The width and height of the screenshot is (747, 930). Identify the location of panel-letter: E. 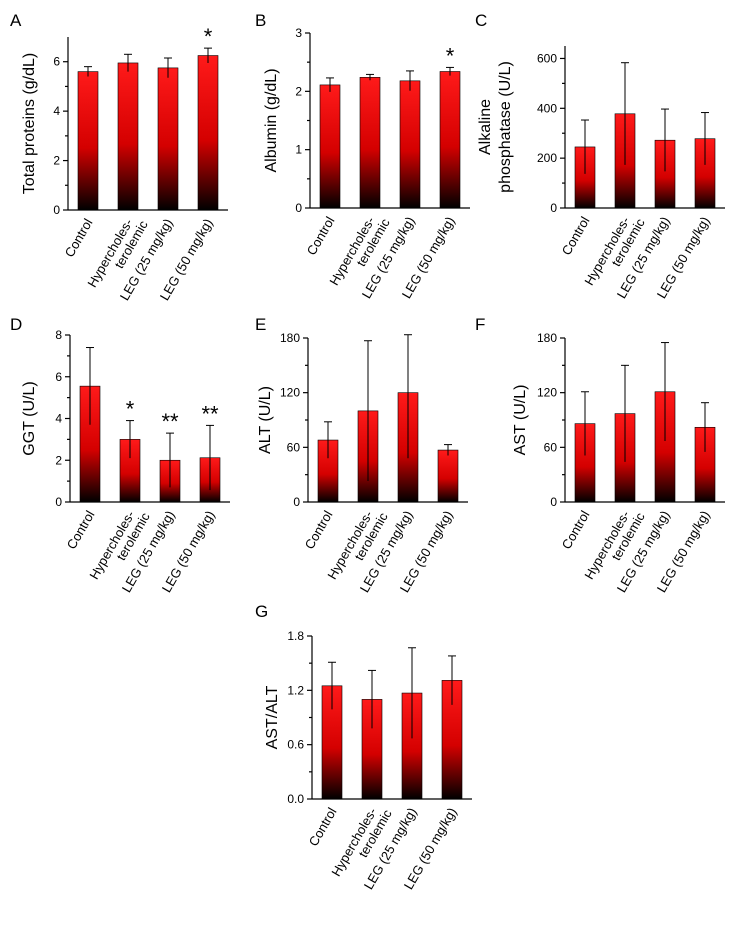
(260, 324).